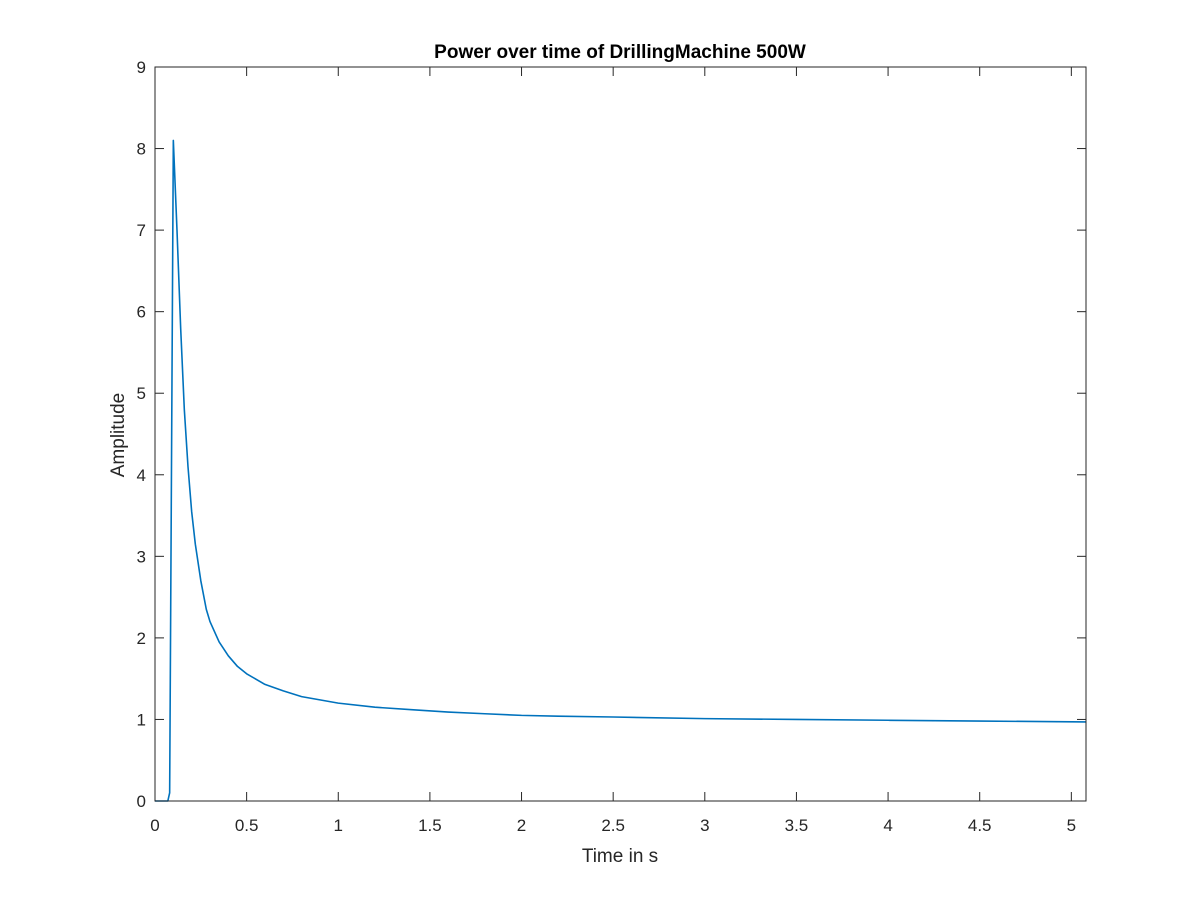 The image size is (1200, 900). I want to click on y-tick-label: 0, so click(141, 801).